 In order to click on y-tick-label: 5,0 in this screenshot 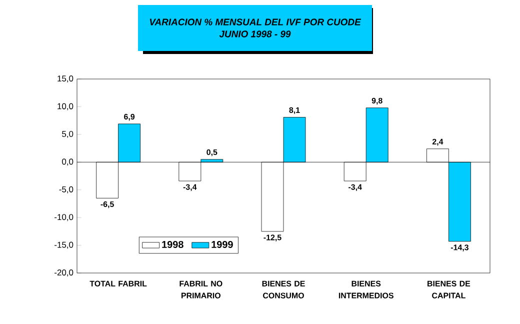, I will do `click(68, 134)`.